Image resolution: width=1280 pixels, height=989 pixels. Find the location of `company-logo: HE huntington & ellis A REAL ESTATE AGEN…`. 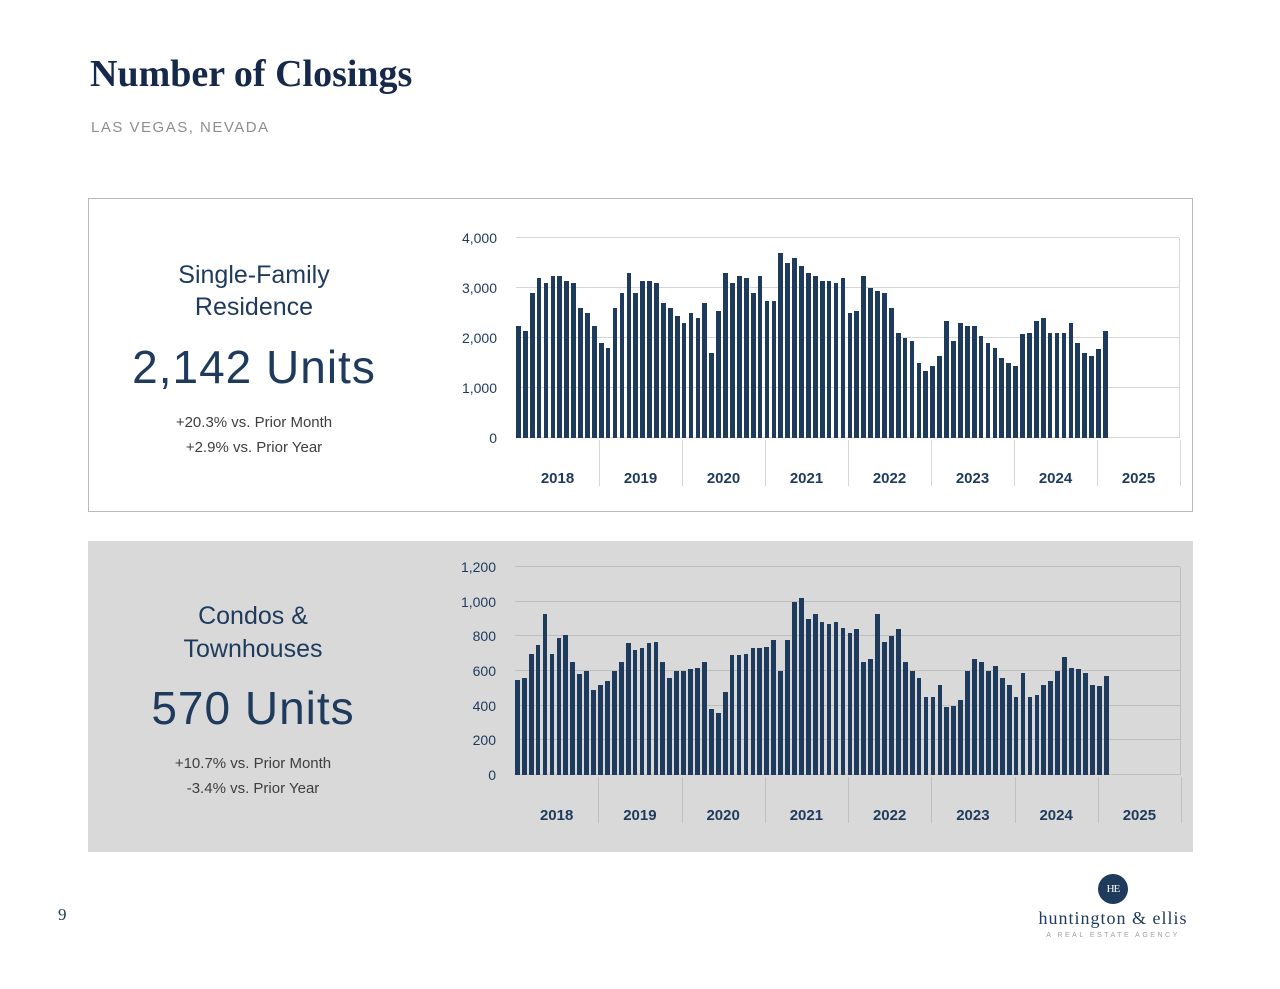

company-logo: HE huntington & ellis A REAL ESTATE AGEN… is located at coordinates (1113, 906).